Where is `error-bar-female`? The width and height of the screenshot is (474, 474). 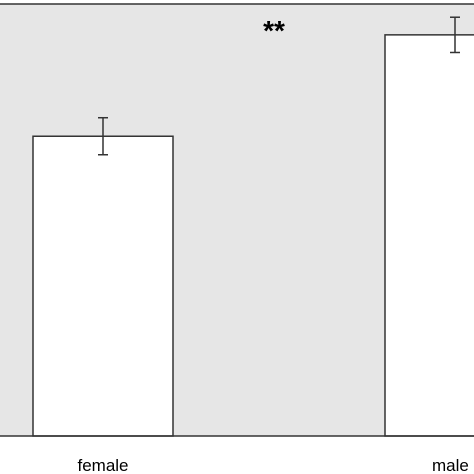 error-bar-female is located at coordinates (103, 136).